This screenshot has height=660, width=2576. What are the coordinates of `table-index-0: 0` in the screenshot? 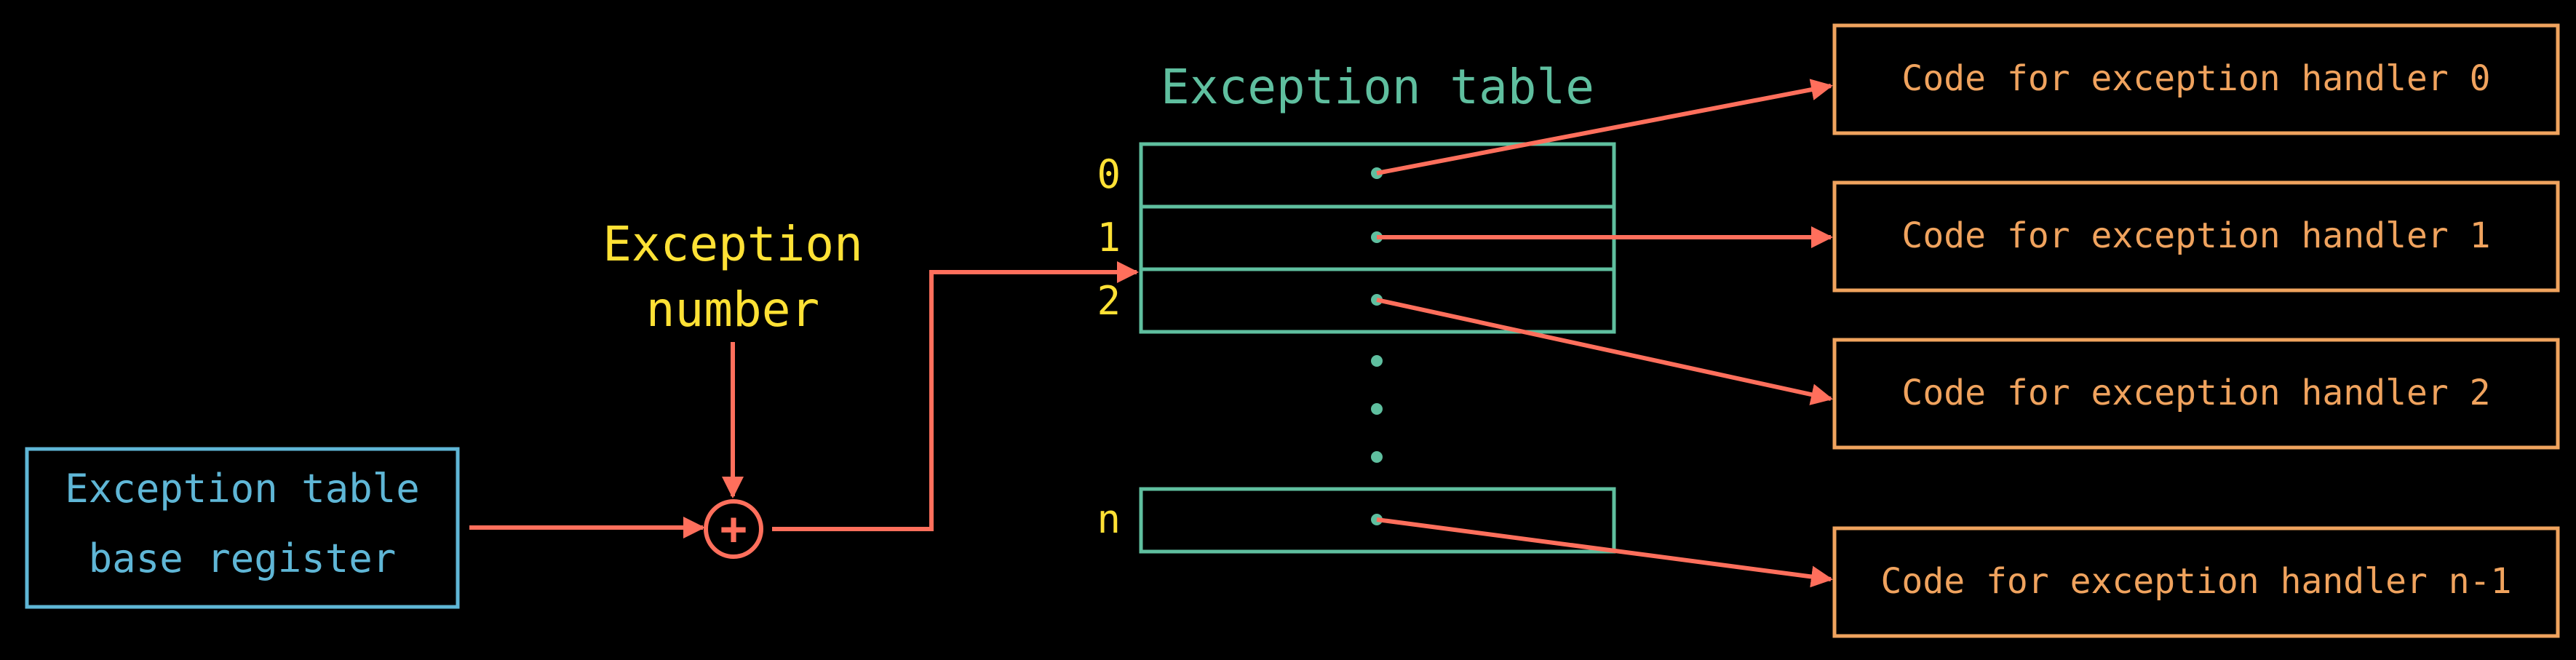 It's located at (1109, 174).